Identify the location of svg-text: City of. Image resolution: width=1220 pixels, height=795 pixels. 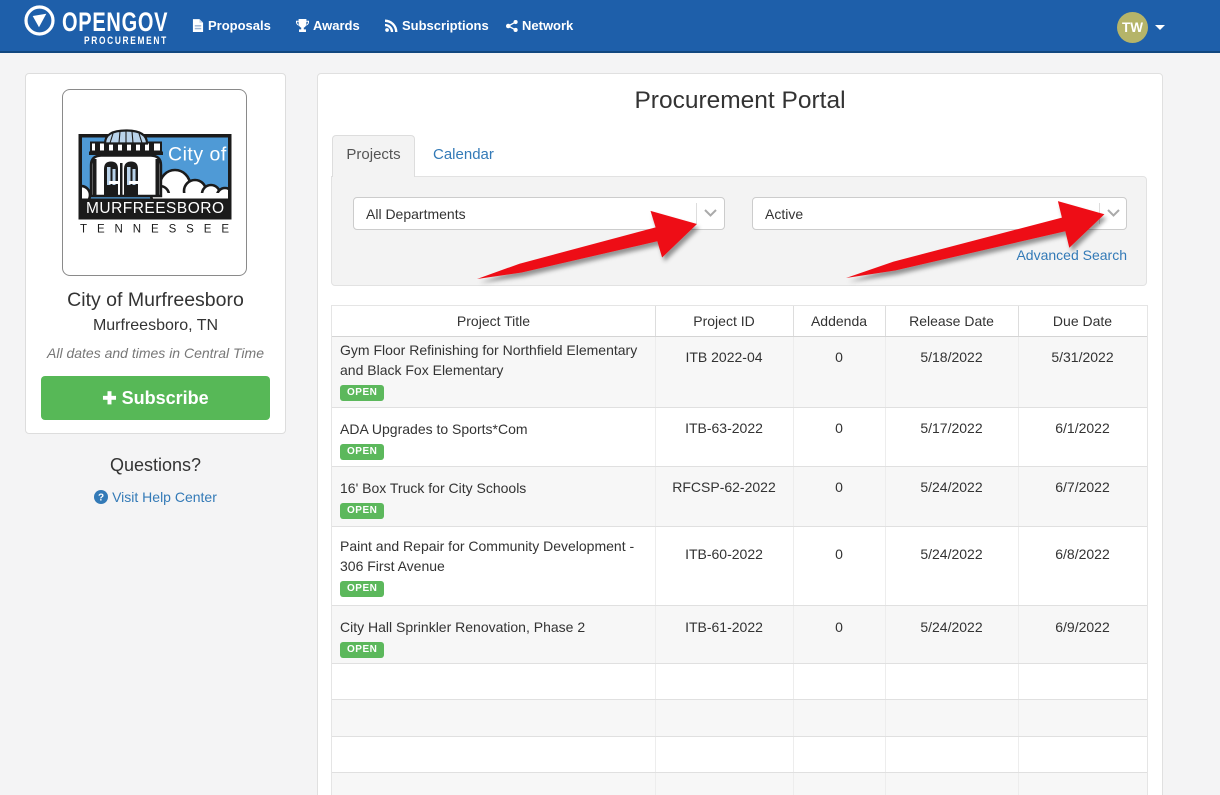
(197, 155).